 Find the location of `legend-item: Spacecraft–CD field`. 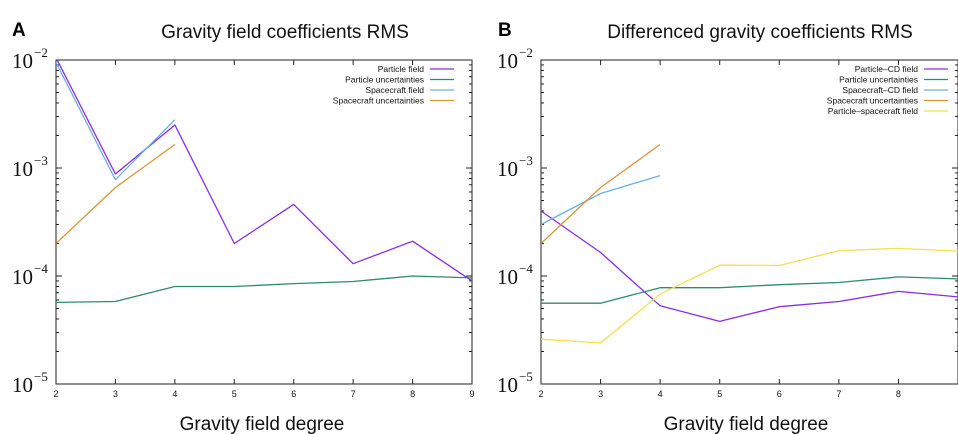

legend-item: Spacecraft–CD field is located at coordinates (895, 90).